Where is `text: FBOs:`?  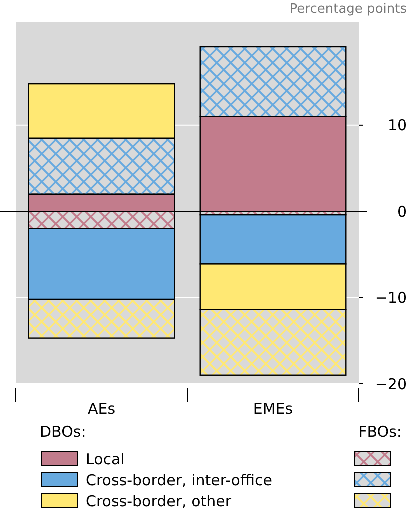
text: FBOs: is located at coordinates (380, 432).